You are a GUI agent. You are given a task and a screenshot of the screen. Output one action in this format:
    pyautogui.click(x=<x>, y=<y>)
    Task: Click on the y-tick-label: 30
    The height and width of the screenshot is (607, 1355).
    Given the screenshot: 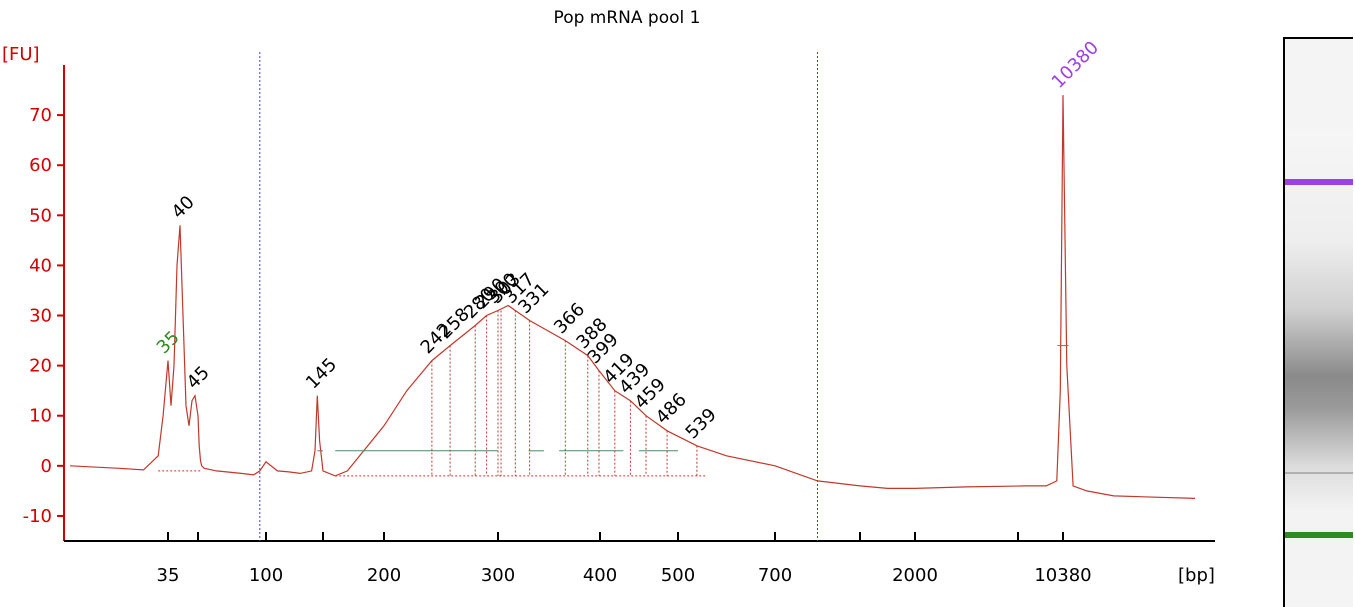 What is the action you would take?
    pyautogui.click(x=40, y=316)
    